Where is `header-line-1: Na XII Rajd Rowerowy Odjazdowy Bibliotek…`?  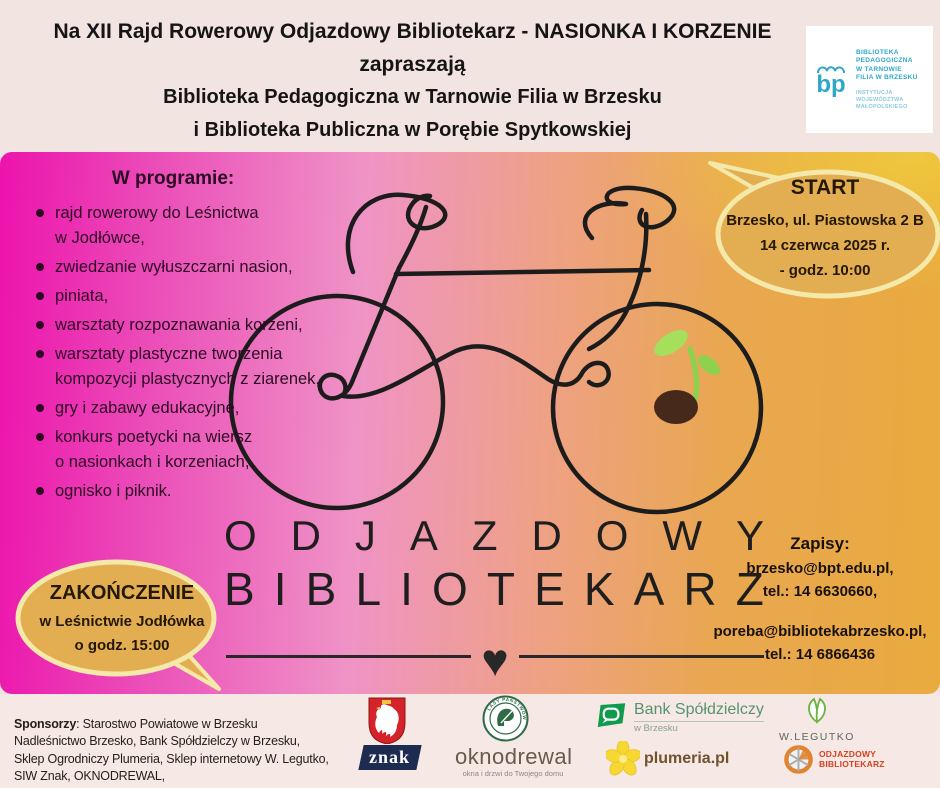 header-line-1: Na XII Rajd Rowerowy Odjazdowy Bibliotek… is located at coordinates (412, 31).